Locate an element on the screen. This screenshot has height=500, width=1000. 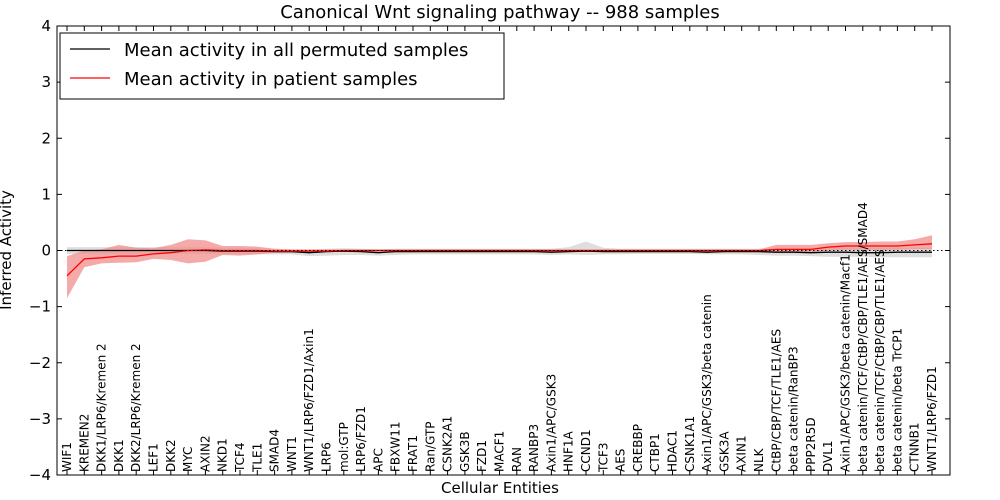
x-category-label: DVL1 is located at coordinates (828, 456).